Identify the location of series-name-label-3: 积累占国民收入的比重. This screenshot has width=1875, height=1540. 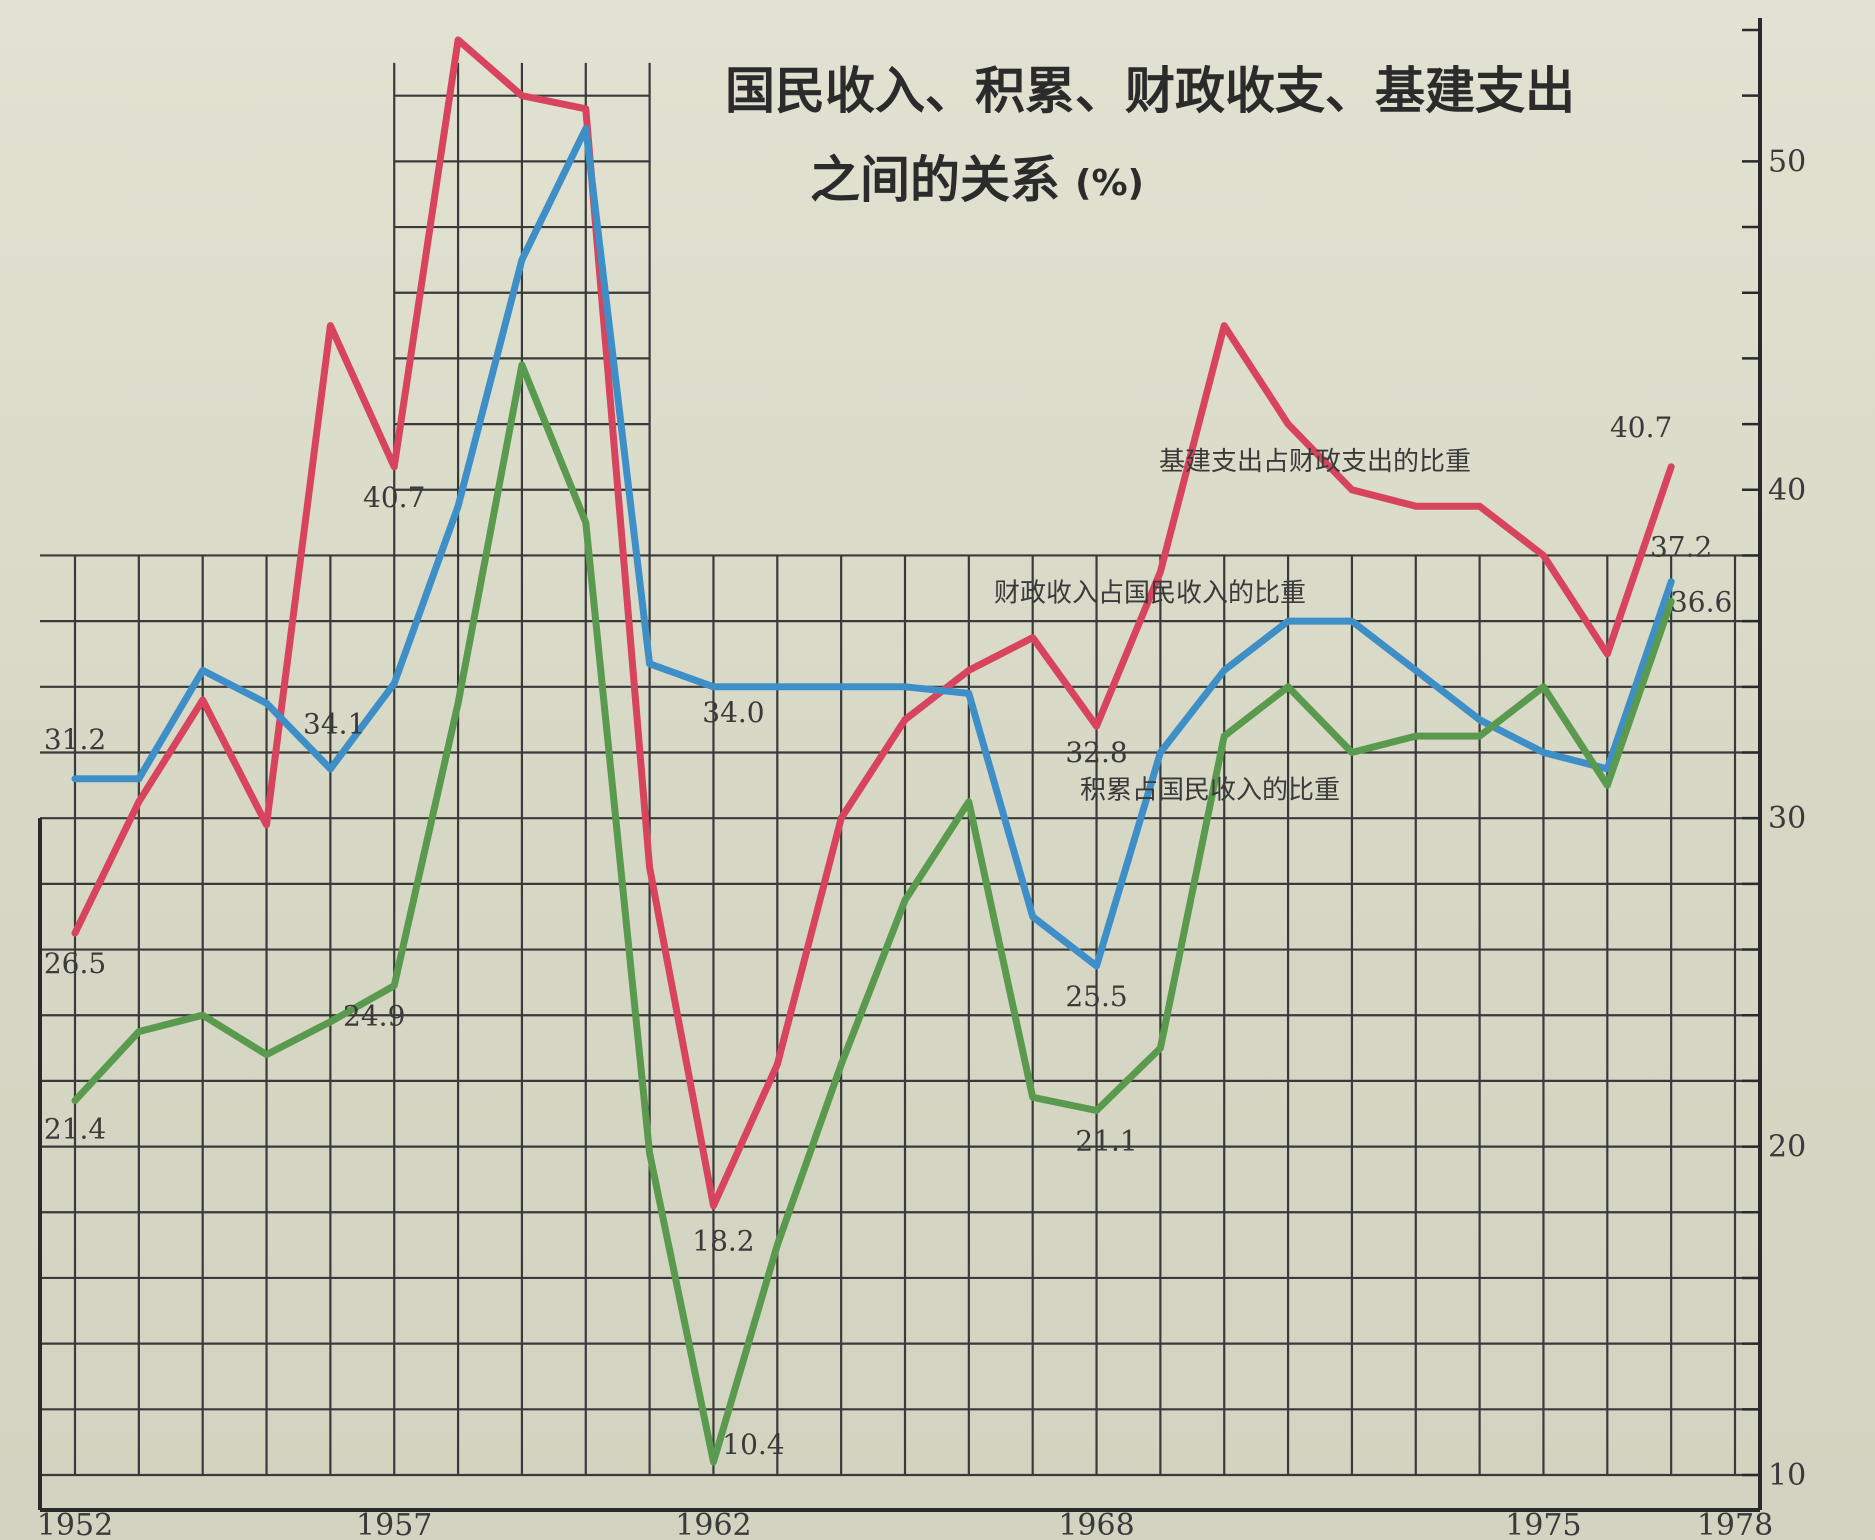
(1210, 790).